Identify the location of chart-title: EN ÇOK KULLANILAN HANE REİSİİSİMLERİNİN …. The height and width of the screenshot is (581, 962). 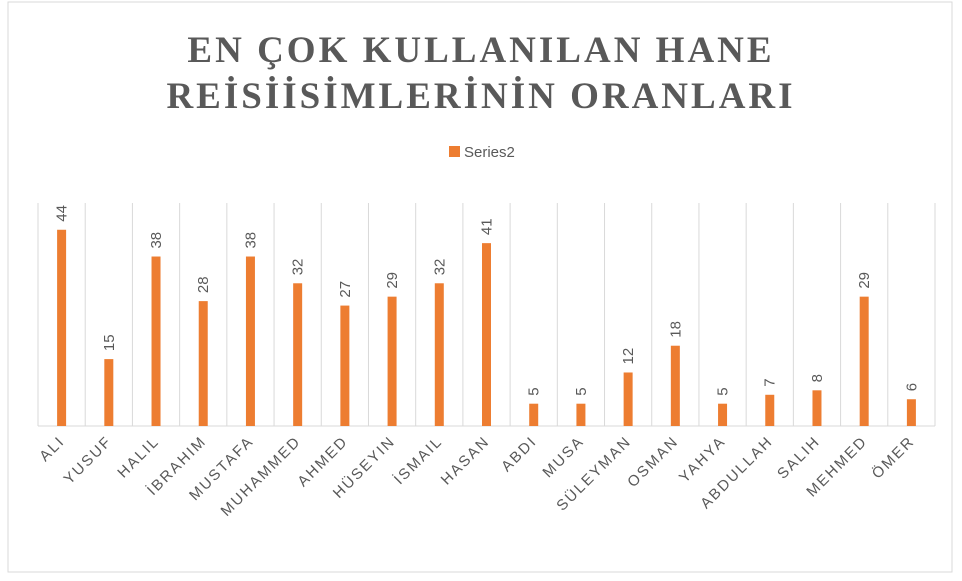
(481, 73).